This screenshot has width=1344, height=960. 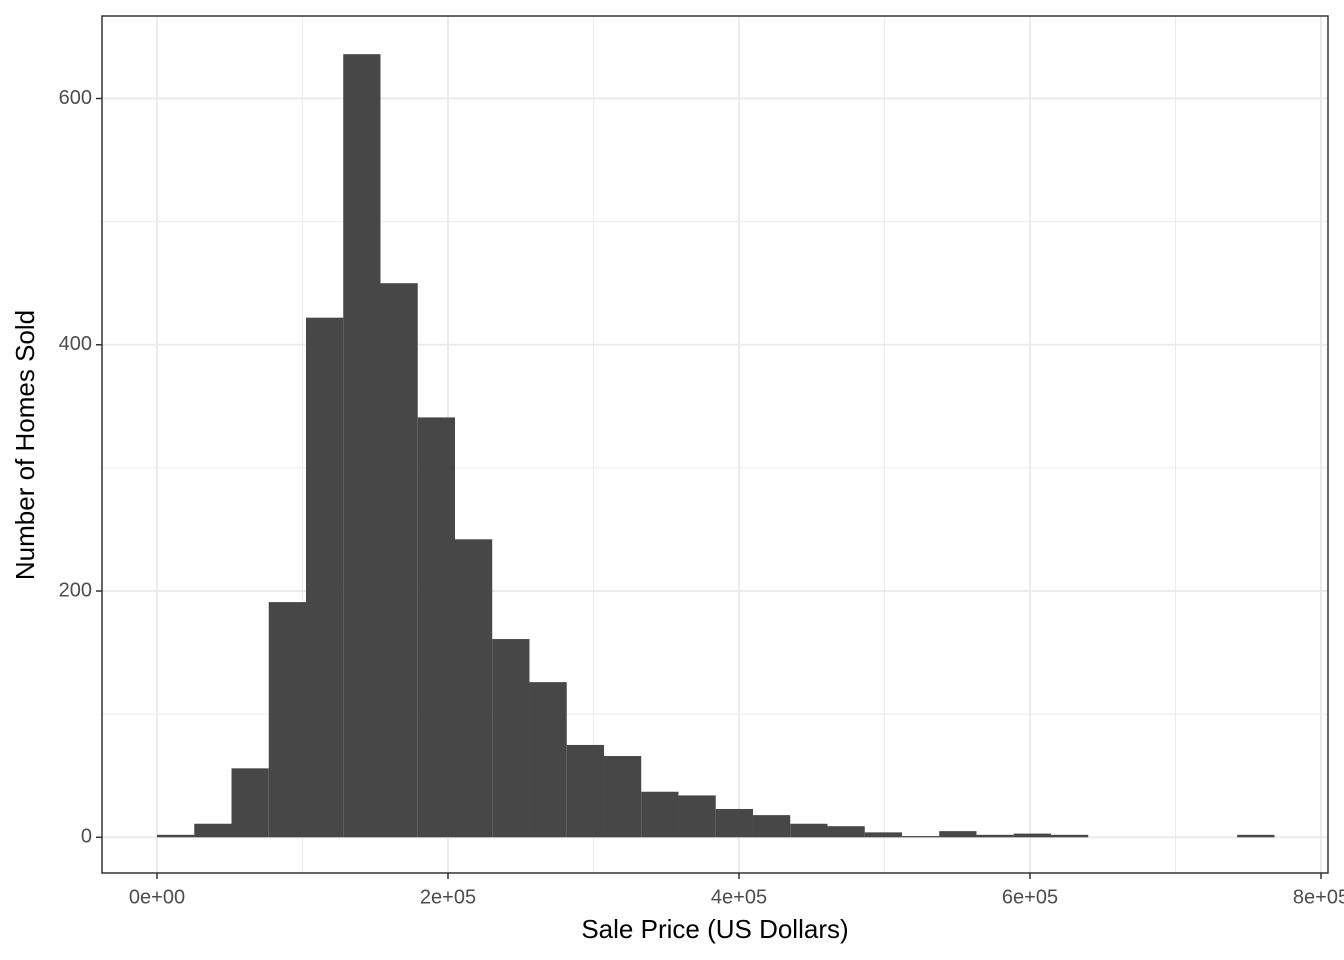 I want to click on y-tick-label: 200, so click(x=75, y=590).